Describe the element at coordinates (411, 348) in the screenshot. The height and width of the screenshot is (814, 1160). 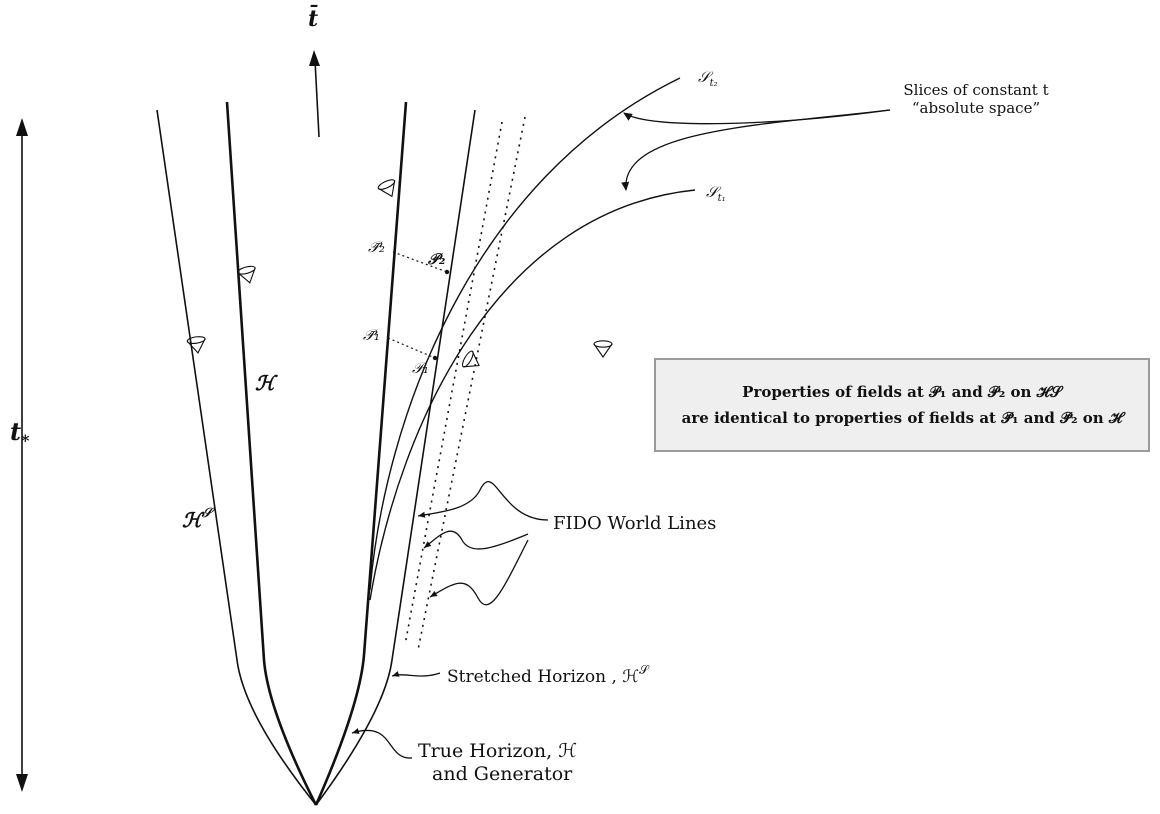
I see `correspondence-p1` at that location.